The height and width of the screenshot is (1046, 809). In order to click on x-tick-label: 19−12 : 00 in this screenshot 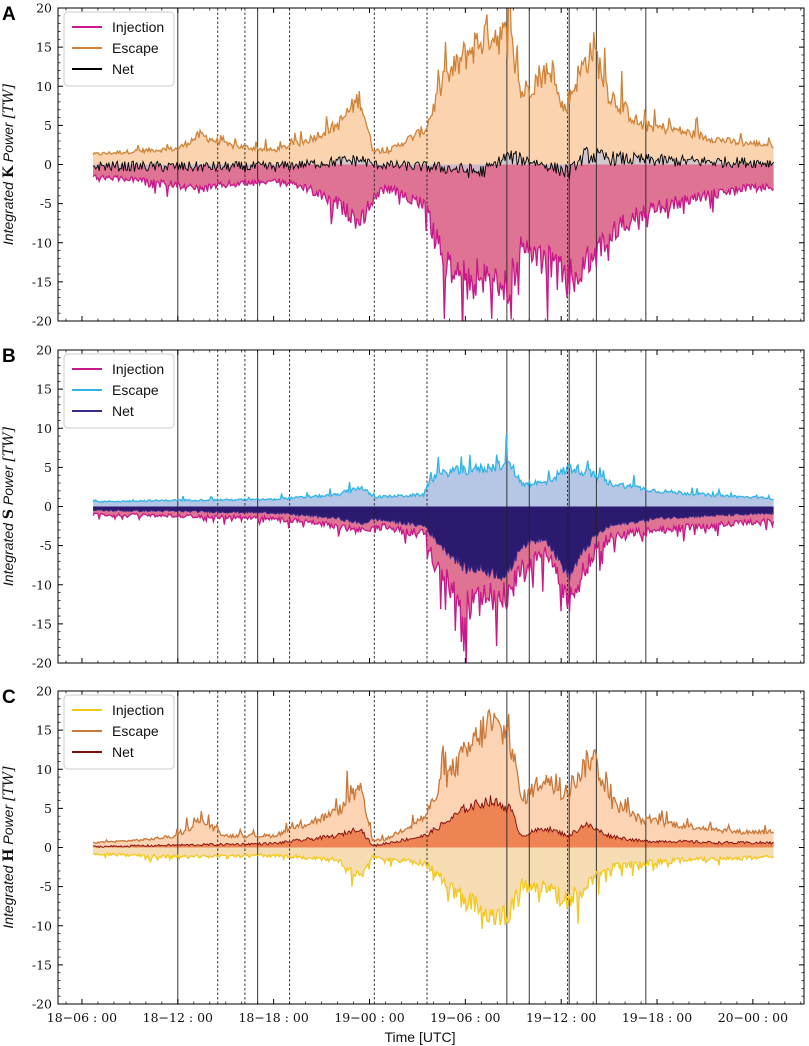, I will do `click(561, 1017)`.